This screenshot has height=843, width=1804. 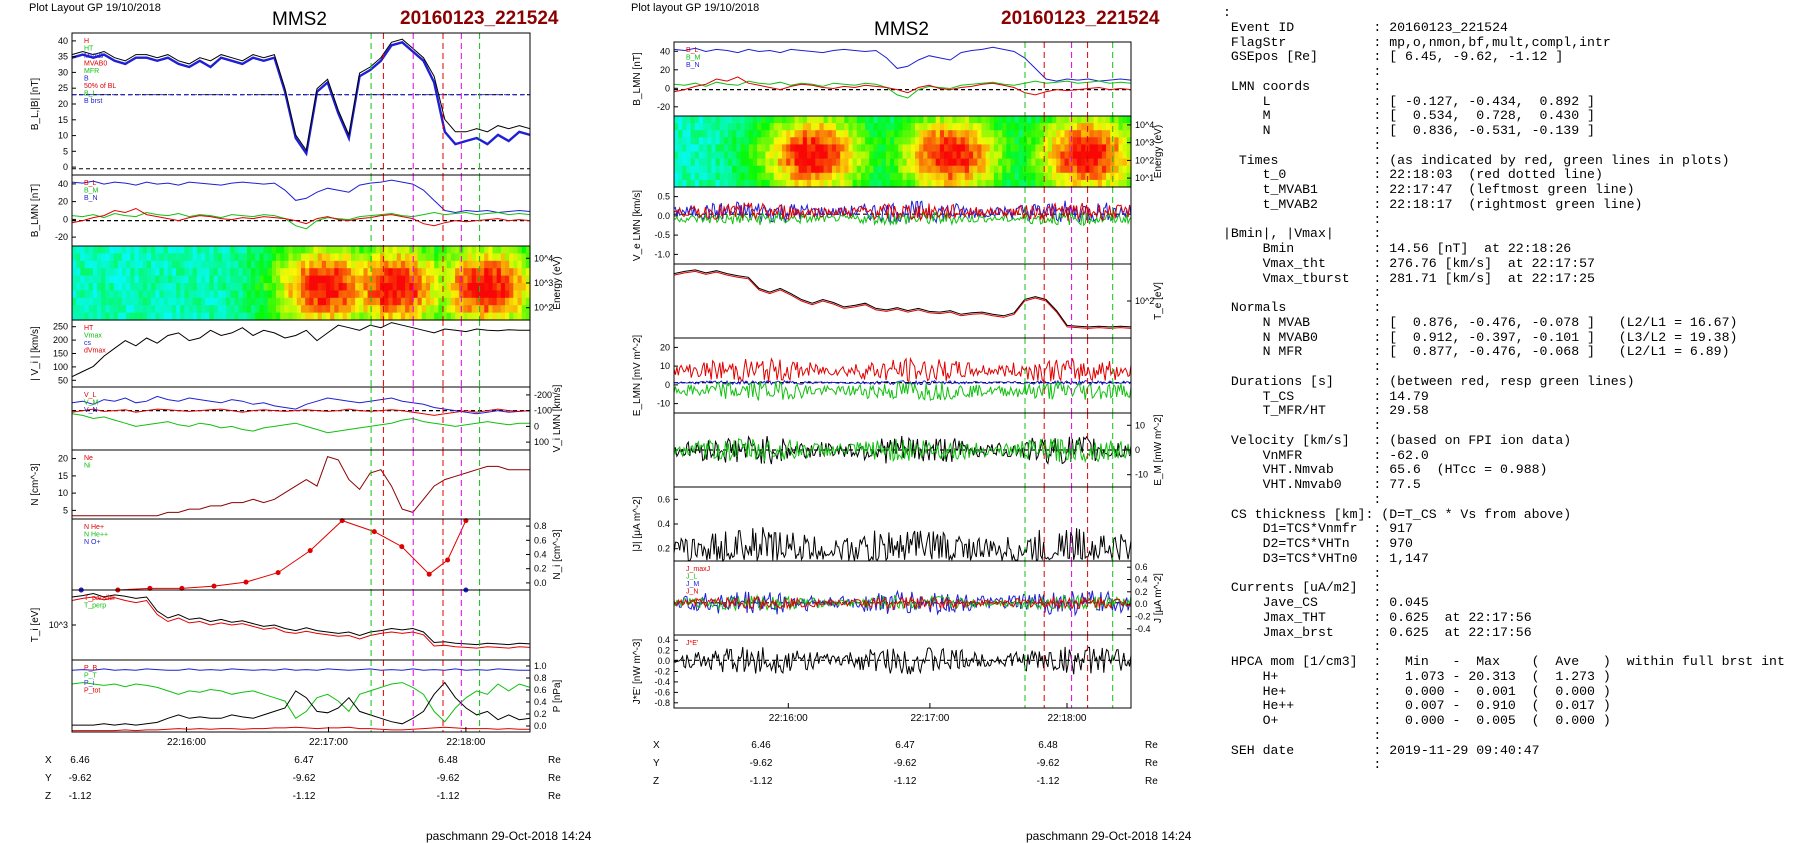 What do you see at coordinates (656, 763) in the screenshot?
I see `coord-row-label: Y` at bounding box center [656, 763].